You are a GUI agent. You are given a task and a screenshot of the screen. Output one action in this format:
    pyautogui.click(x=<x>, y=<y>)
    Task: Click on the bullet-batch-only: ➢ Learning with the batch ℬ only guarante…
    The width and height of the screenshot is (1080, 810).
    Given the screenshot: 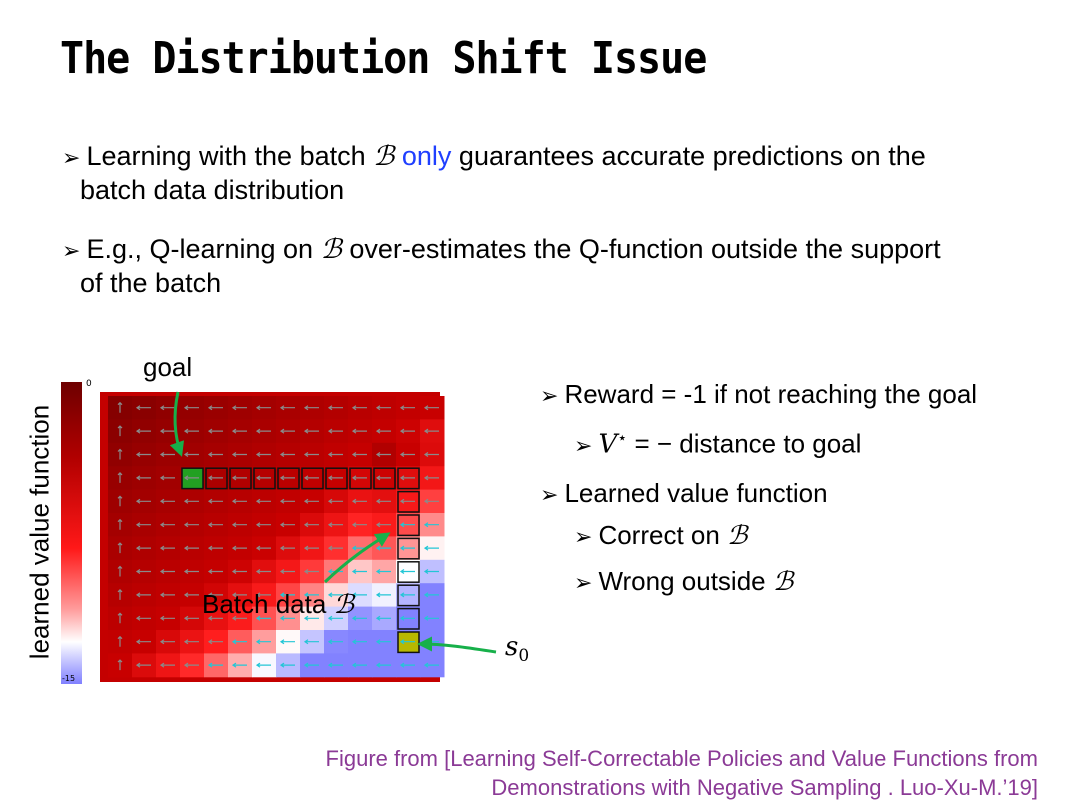 What is the action you would take?
    pyautogui.click(x=562, y=173)
    